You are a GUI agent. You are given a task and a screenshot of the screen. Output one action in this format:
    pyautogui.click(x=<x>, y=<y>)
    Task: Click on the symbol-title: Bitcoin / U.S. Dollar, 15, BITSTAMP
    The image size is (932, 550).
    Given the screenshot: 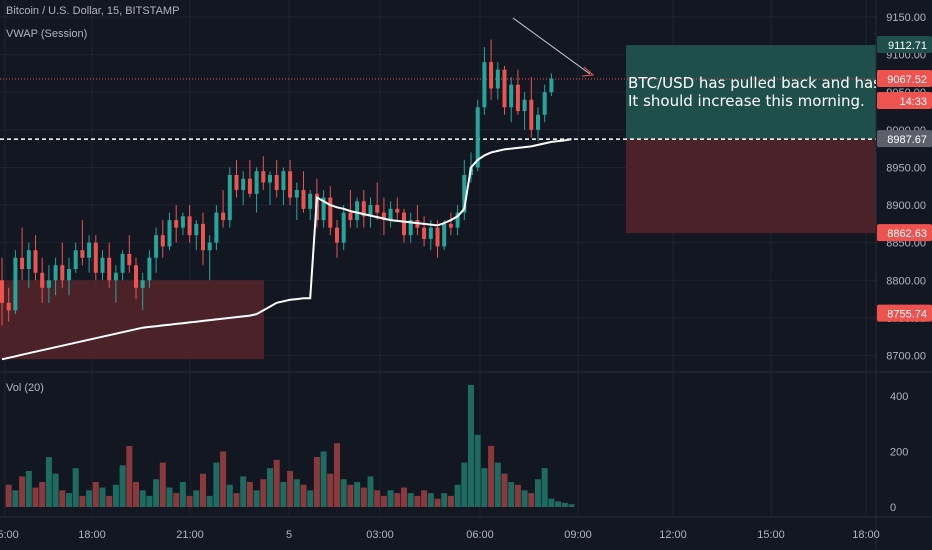 What is the action you would take?
    pyautogui.click(x=93, y=11)
    